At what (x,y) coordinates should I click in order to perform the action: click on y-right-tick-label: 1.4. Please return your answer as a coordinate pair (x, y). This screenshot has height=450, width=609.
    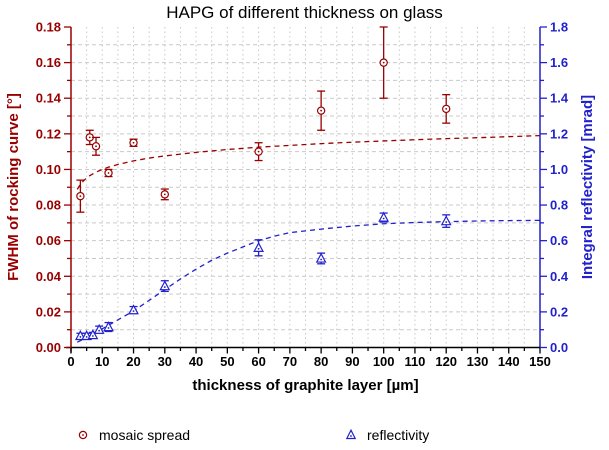
    Looking at the image, I should click on (559, 98).